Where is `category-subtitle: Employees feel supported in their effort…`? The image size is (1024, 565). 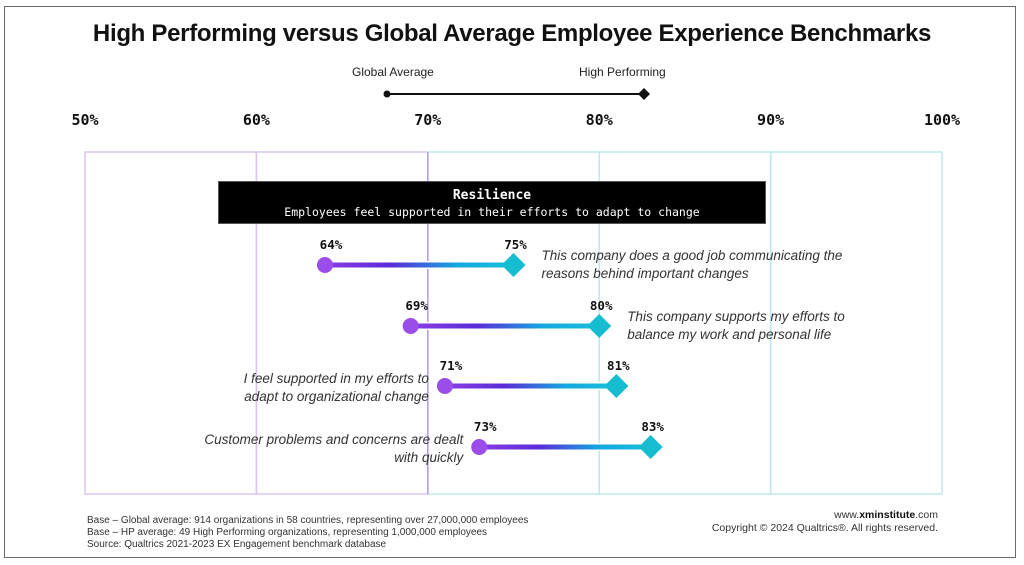 category-subtitle: Employees feel supported in their effort… is located at coordinates (492, 212).